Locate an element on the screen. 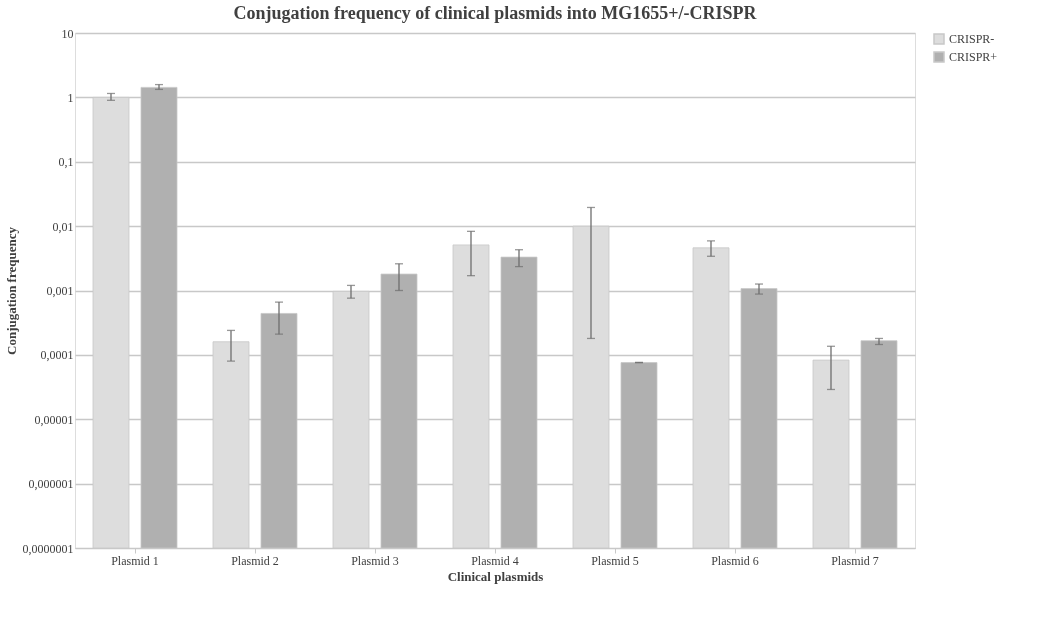 Image resolution: width=1057 pixels, height=626 pixels. y-tick-label: 1 is located at coordinates (70, 97).